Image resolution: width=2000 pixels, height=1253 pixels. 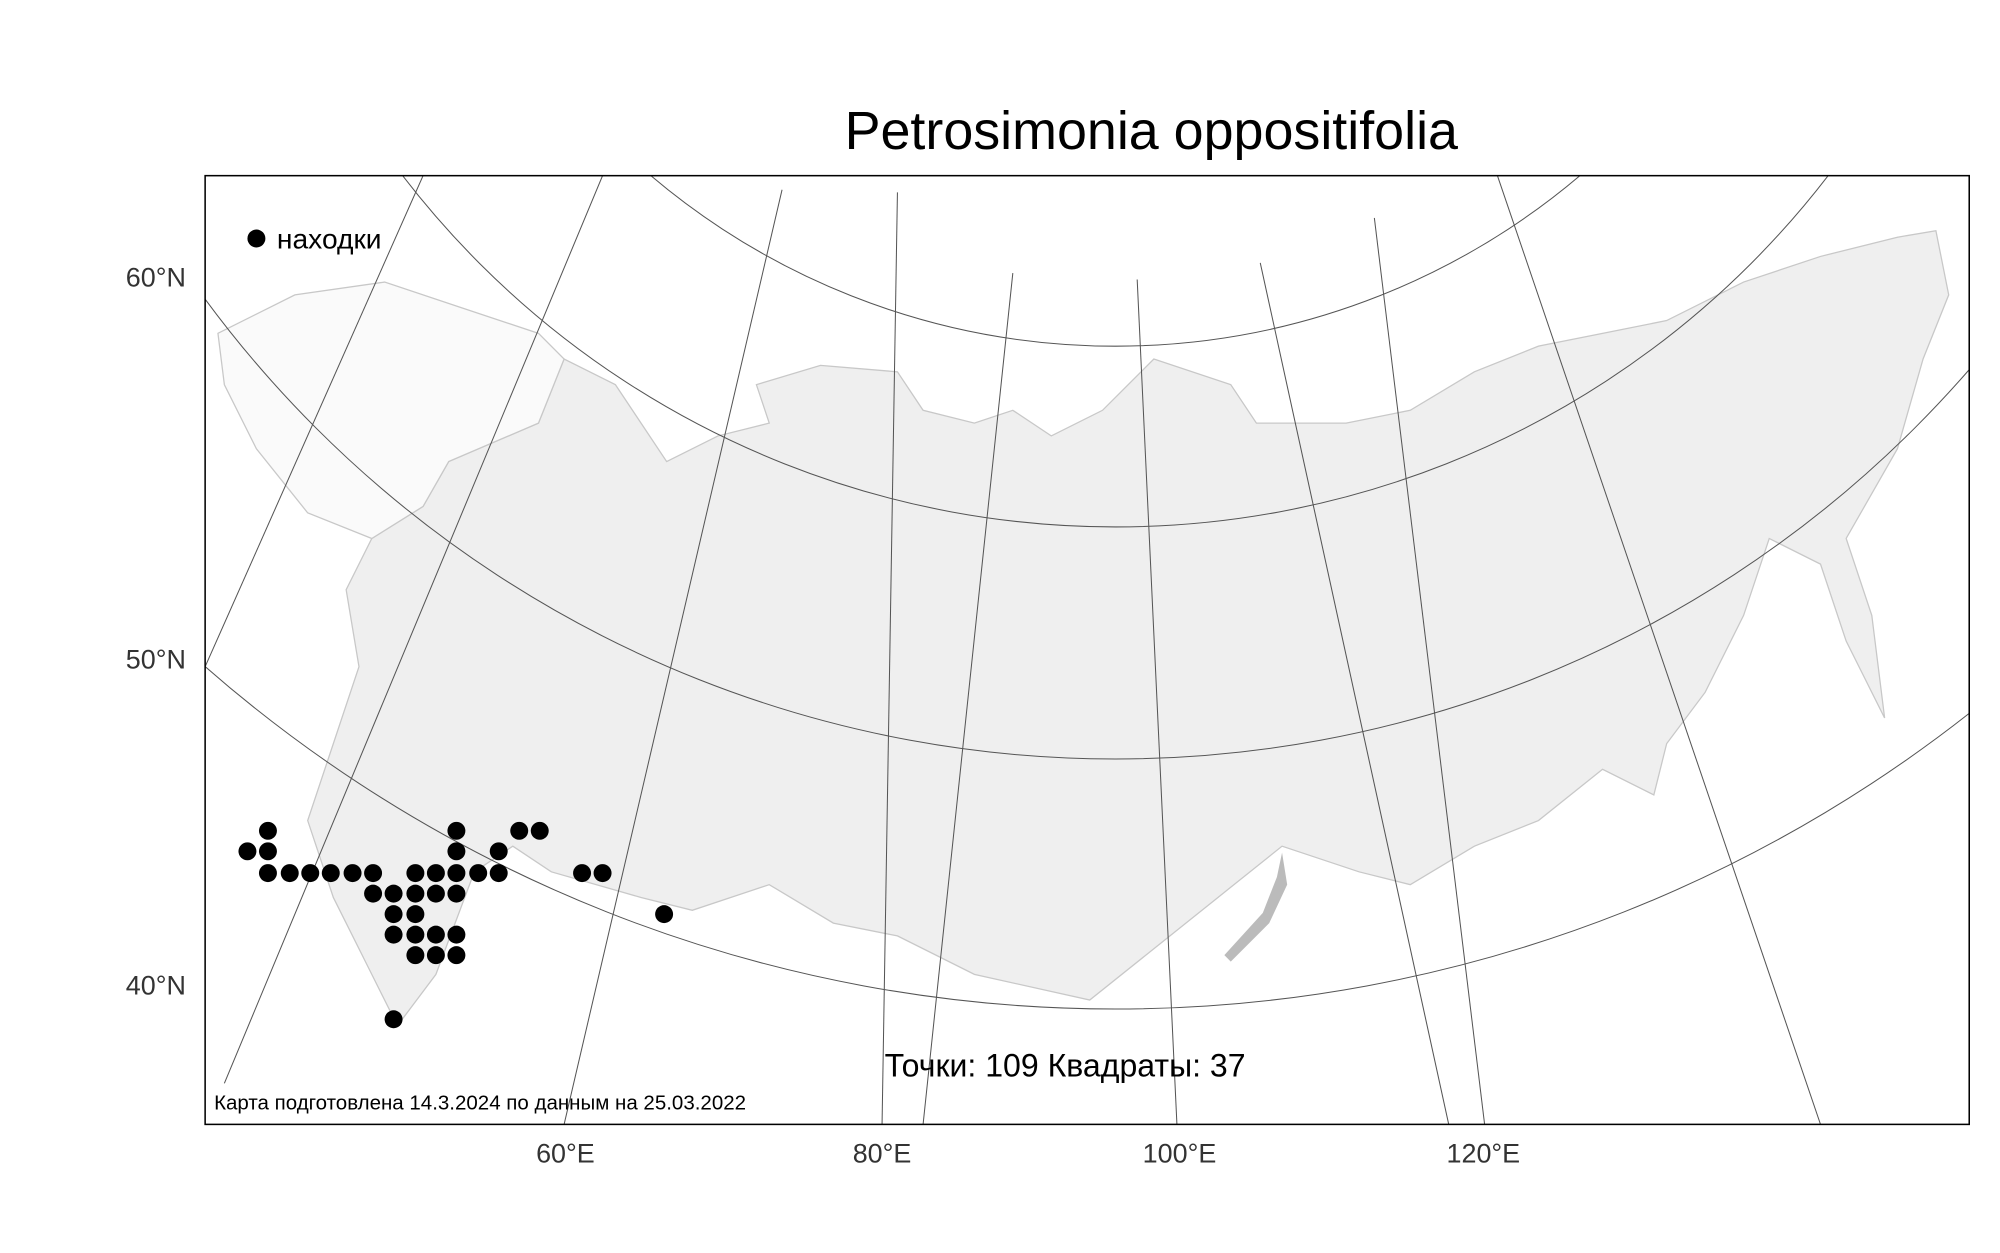 What do you see at coordinates (565, 1153) in the screenshot?
I see `lon-label: 60°E` at bounding box center [565, 1153].